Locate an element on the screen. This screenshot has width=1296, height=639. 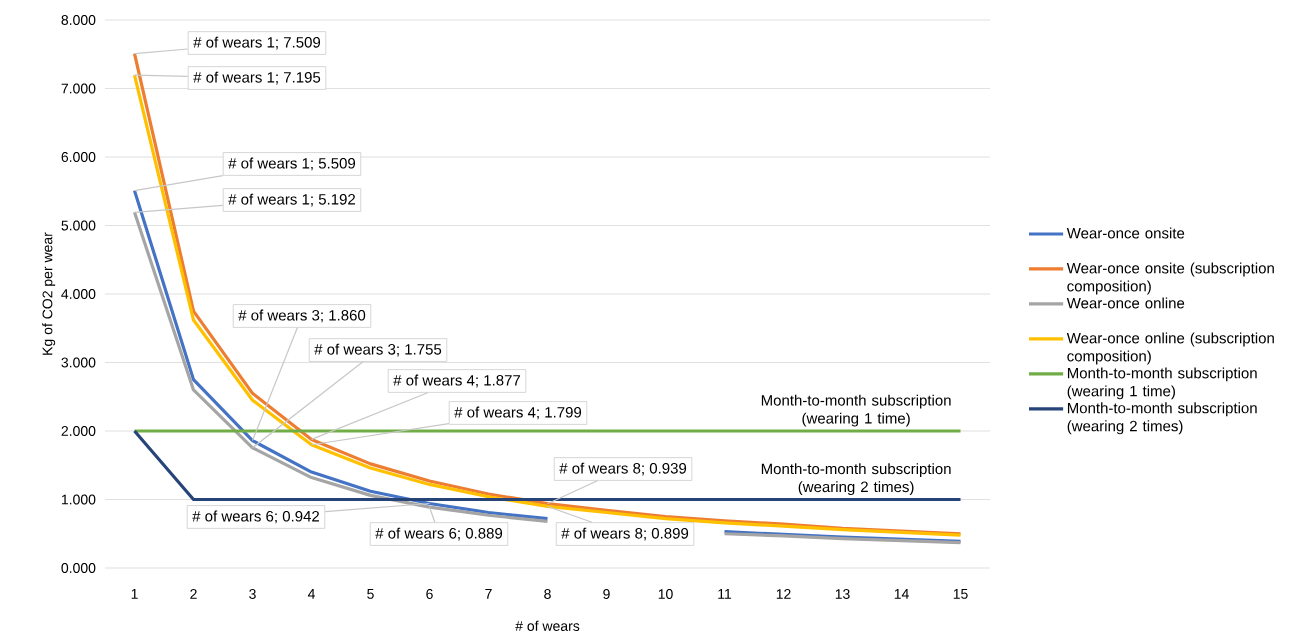
annotation: # of wears 1; 5.509 is located at coordinates (292, 164).